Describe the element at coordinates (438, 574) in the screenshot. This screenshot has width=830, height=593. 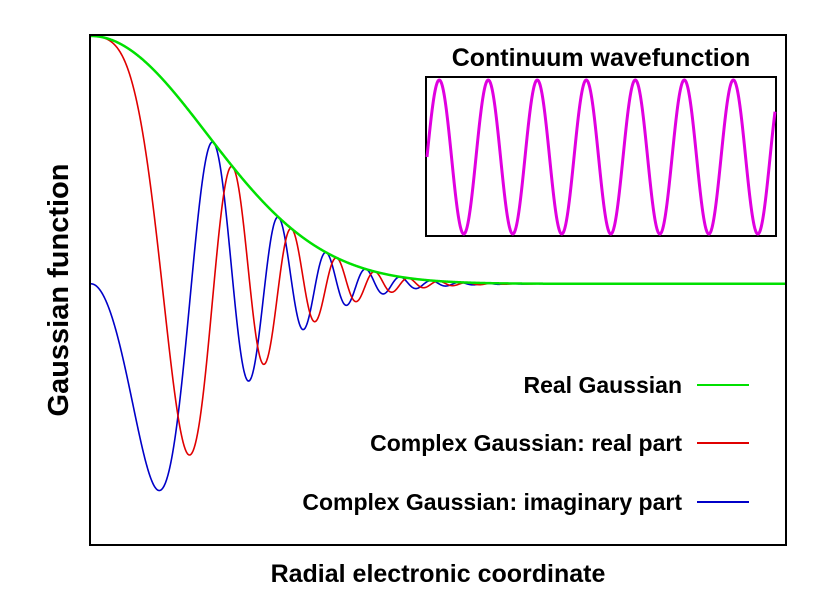
I see `x-axis-label: Radial electronic coordinate` at that location.